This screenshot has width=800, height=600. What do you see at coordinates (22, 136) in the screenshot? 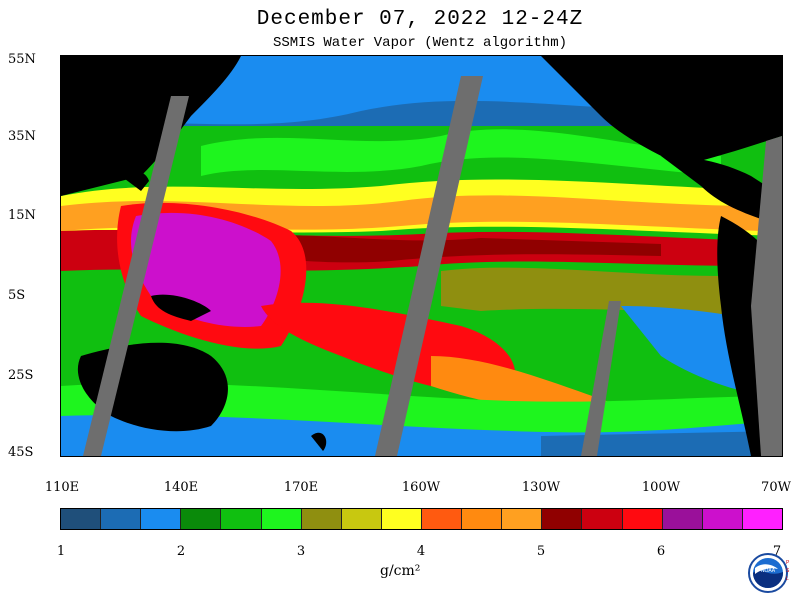
I see `lat-label-35n: 35N` at bounding box center [22, 136].